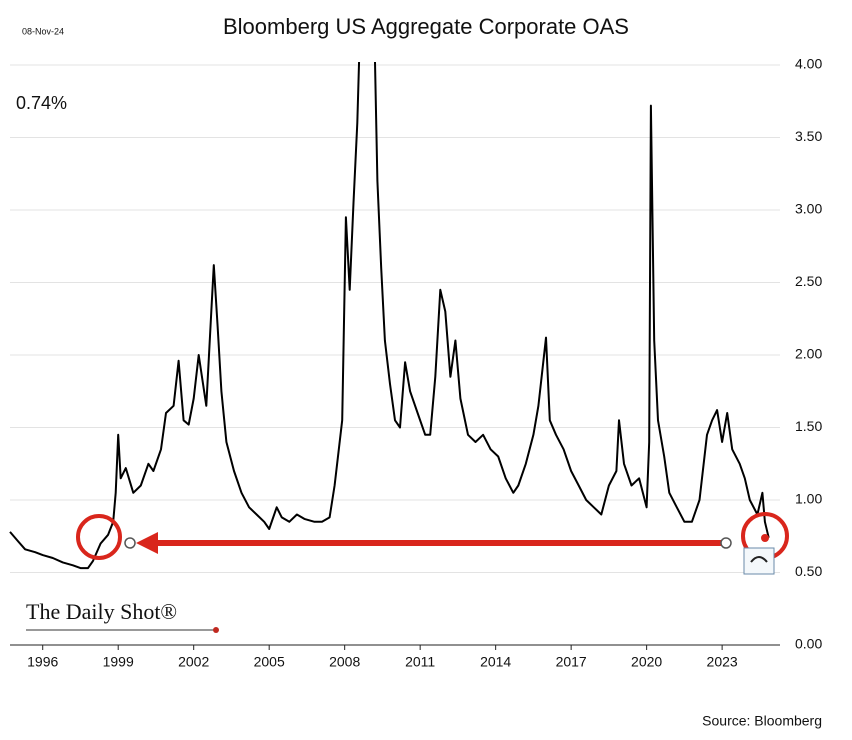  I want to click on chart-title: Bloomberg US Aggregate Corporate OAS, so click(426, 26).